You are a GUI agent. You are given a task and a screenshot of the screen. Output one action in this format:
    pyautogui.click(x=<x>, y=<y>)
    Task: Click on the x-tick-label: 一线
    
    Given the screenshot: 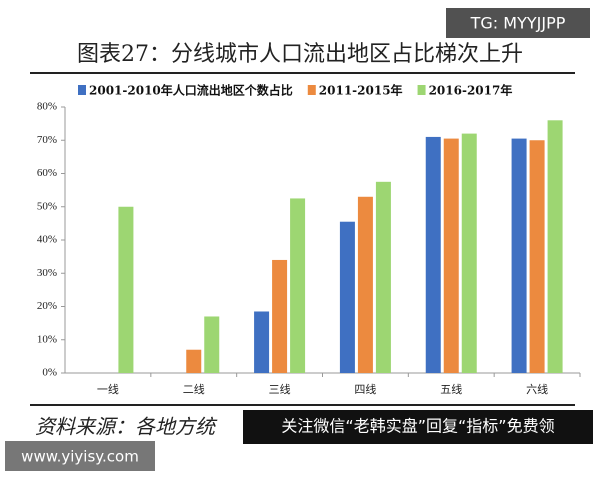 What is the action you would take?
    pyautogui.click(x=108, y=389)
    